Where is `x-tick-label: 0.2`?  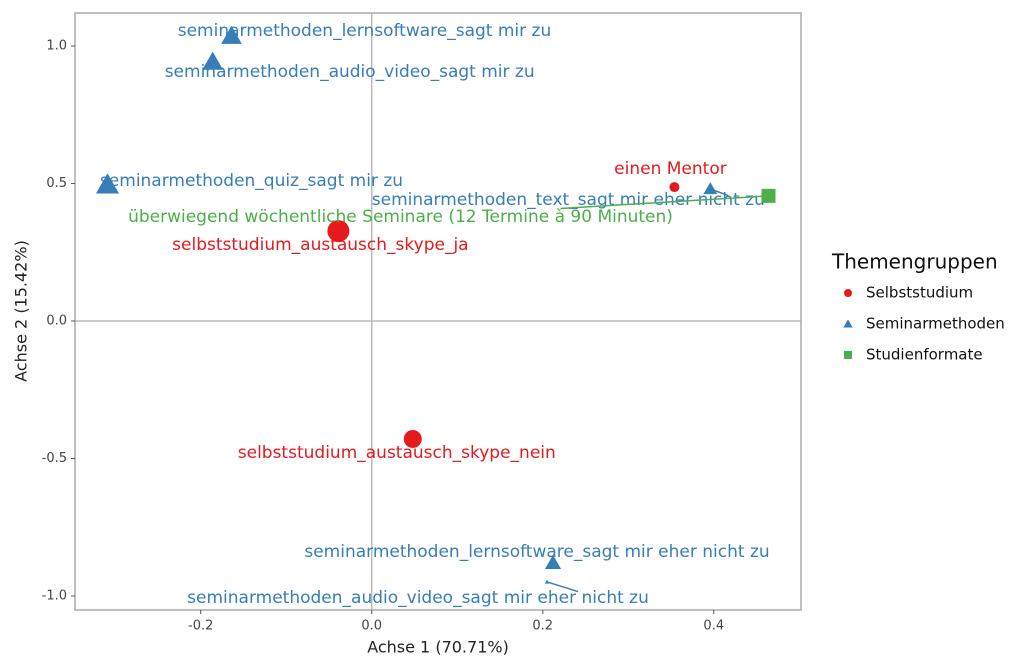 x-tick-label: 0.2 is located at coordinates (542, 626).